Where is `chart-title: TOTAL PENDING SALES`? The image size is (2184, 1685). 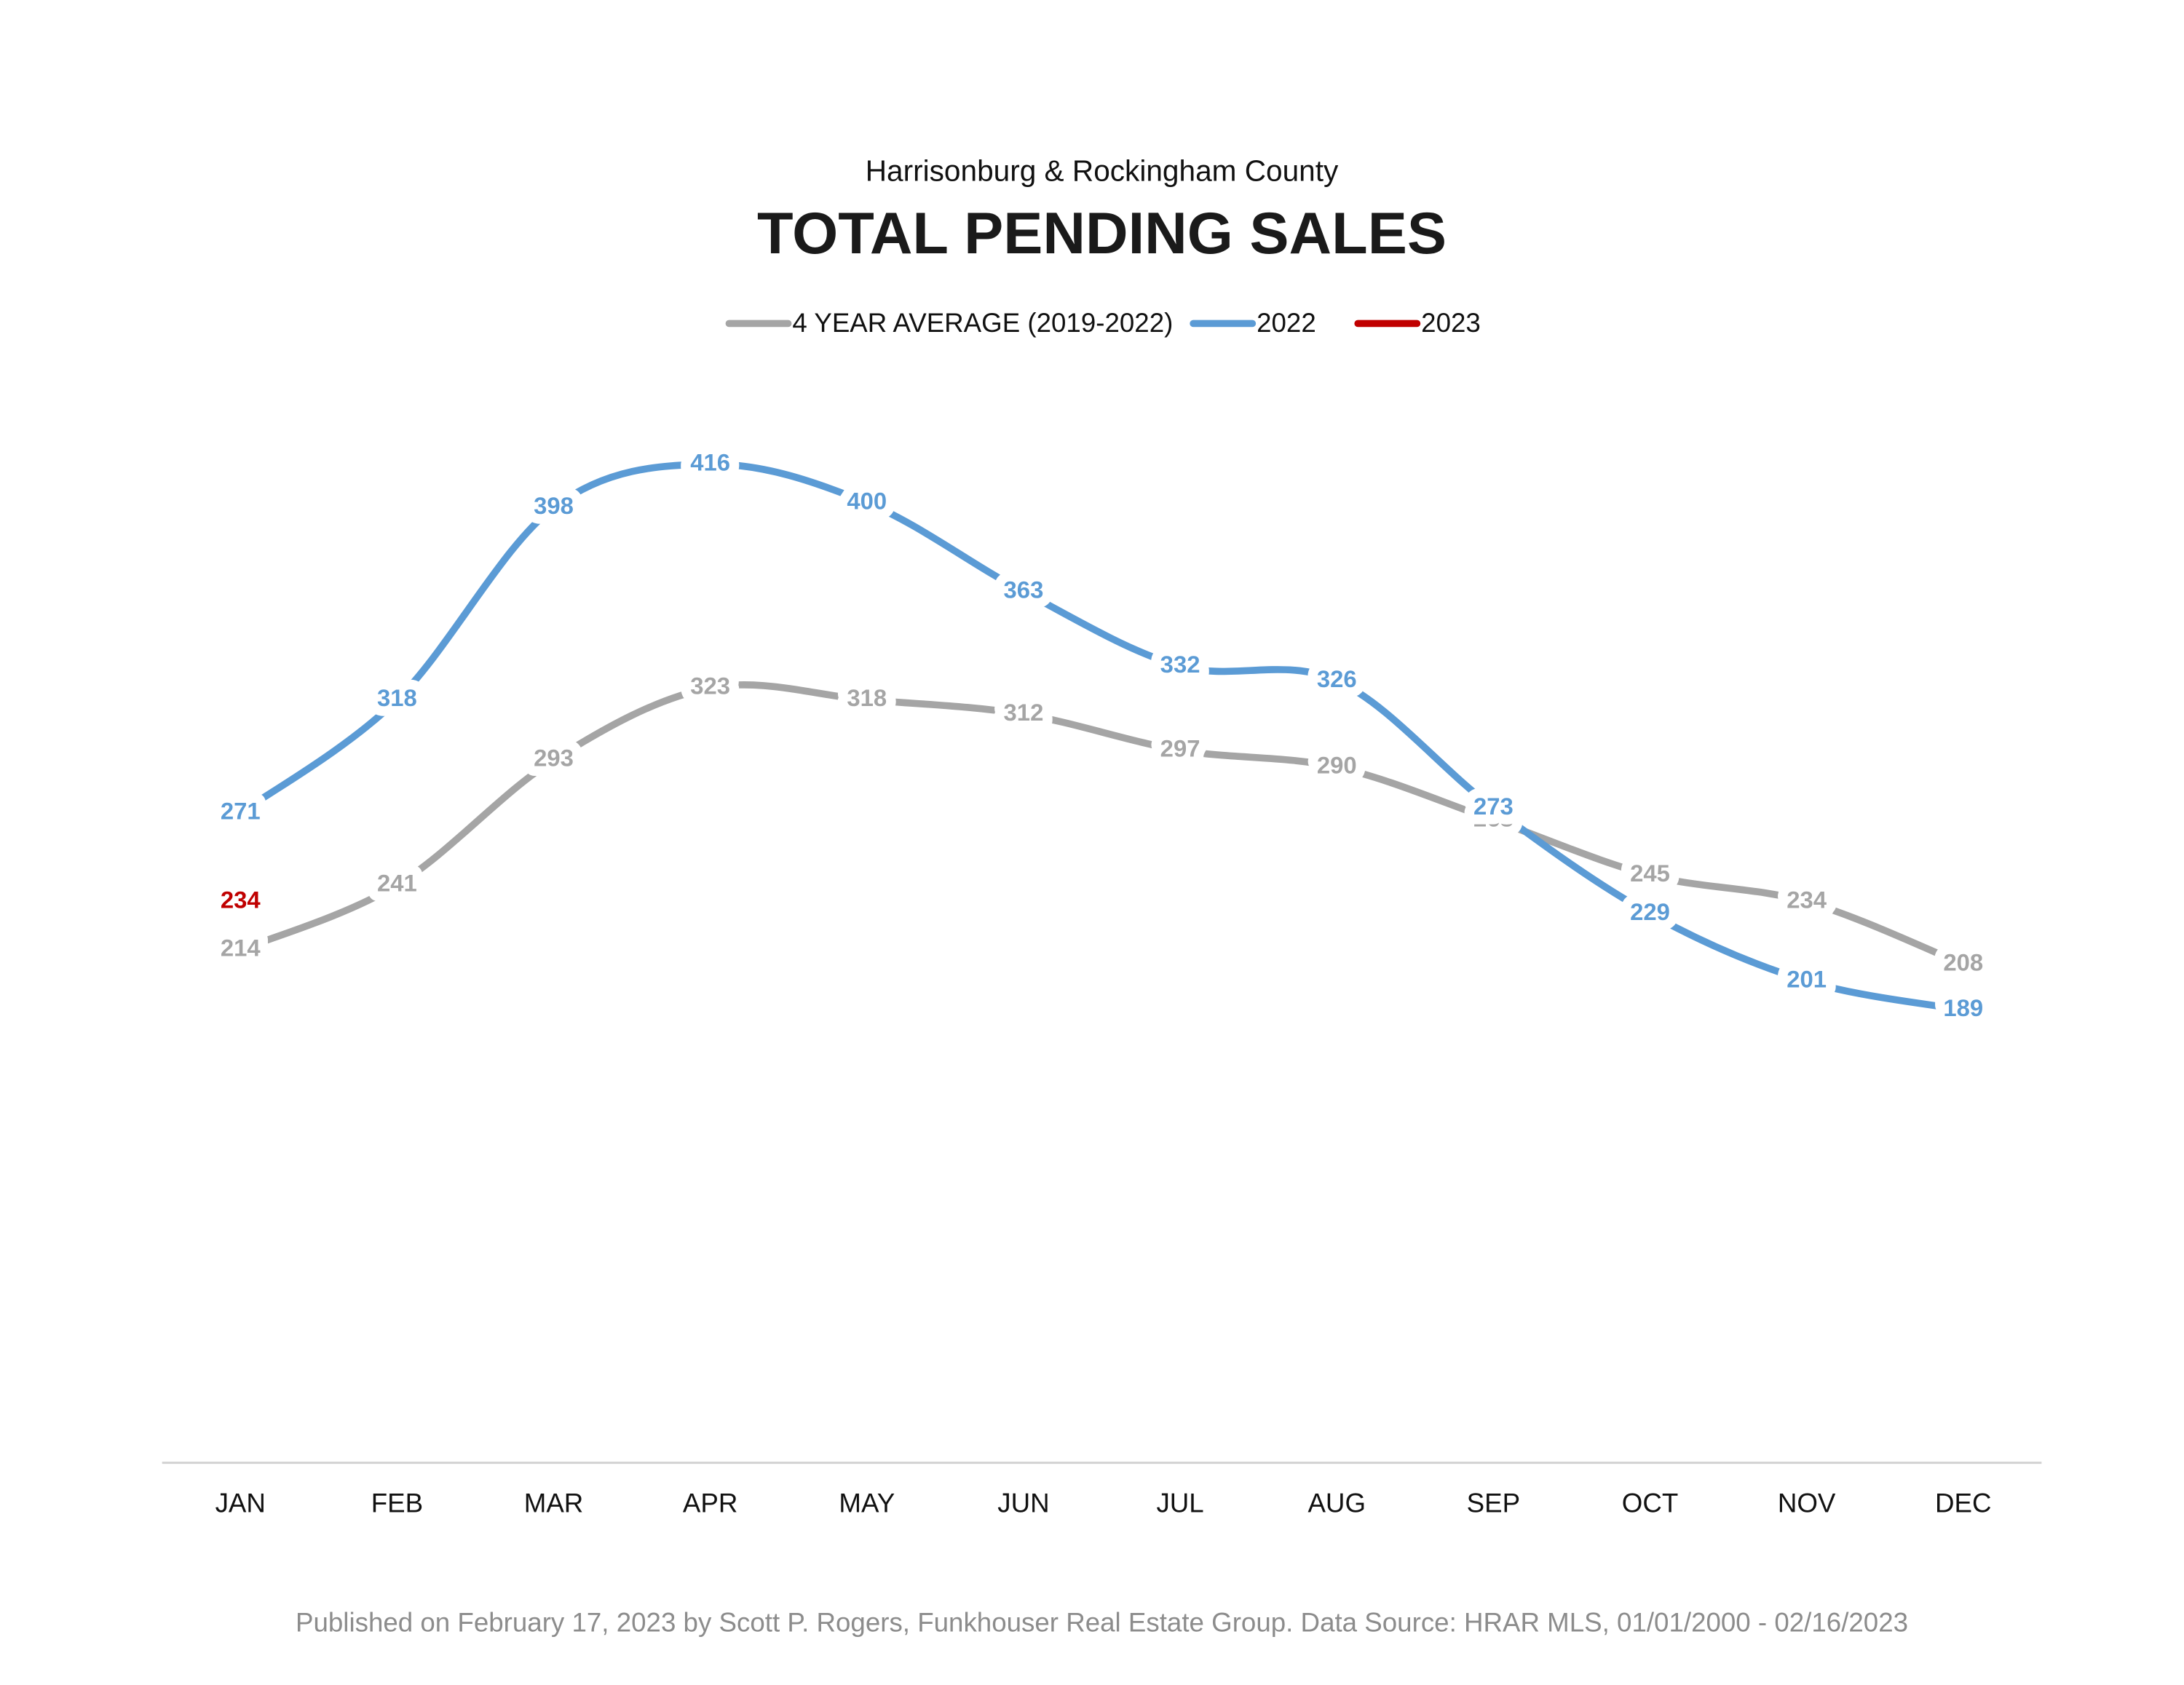
chart-title: TOTAL PENDING SALES is located at coordinates (1102, 233).